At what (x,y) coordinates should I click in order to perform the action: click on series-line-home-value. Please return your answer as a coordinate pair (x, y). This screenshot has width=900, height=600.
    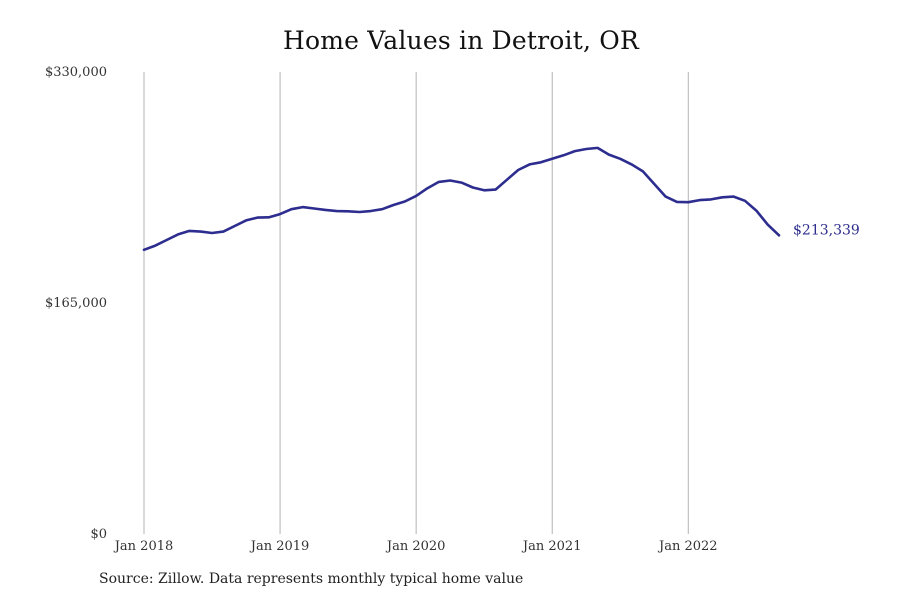
    Looking at the image, I should click on (461, 199).